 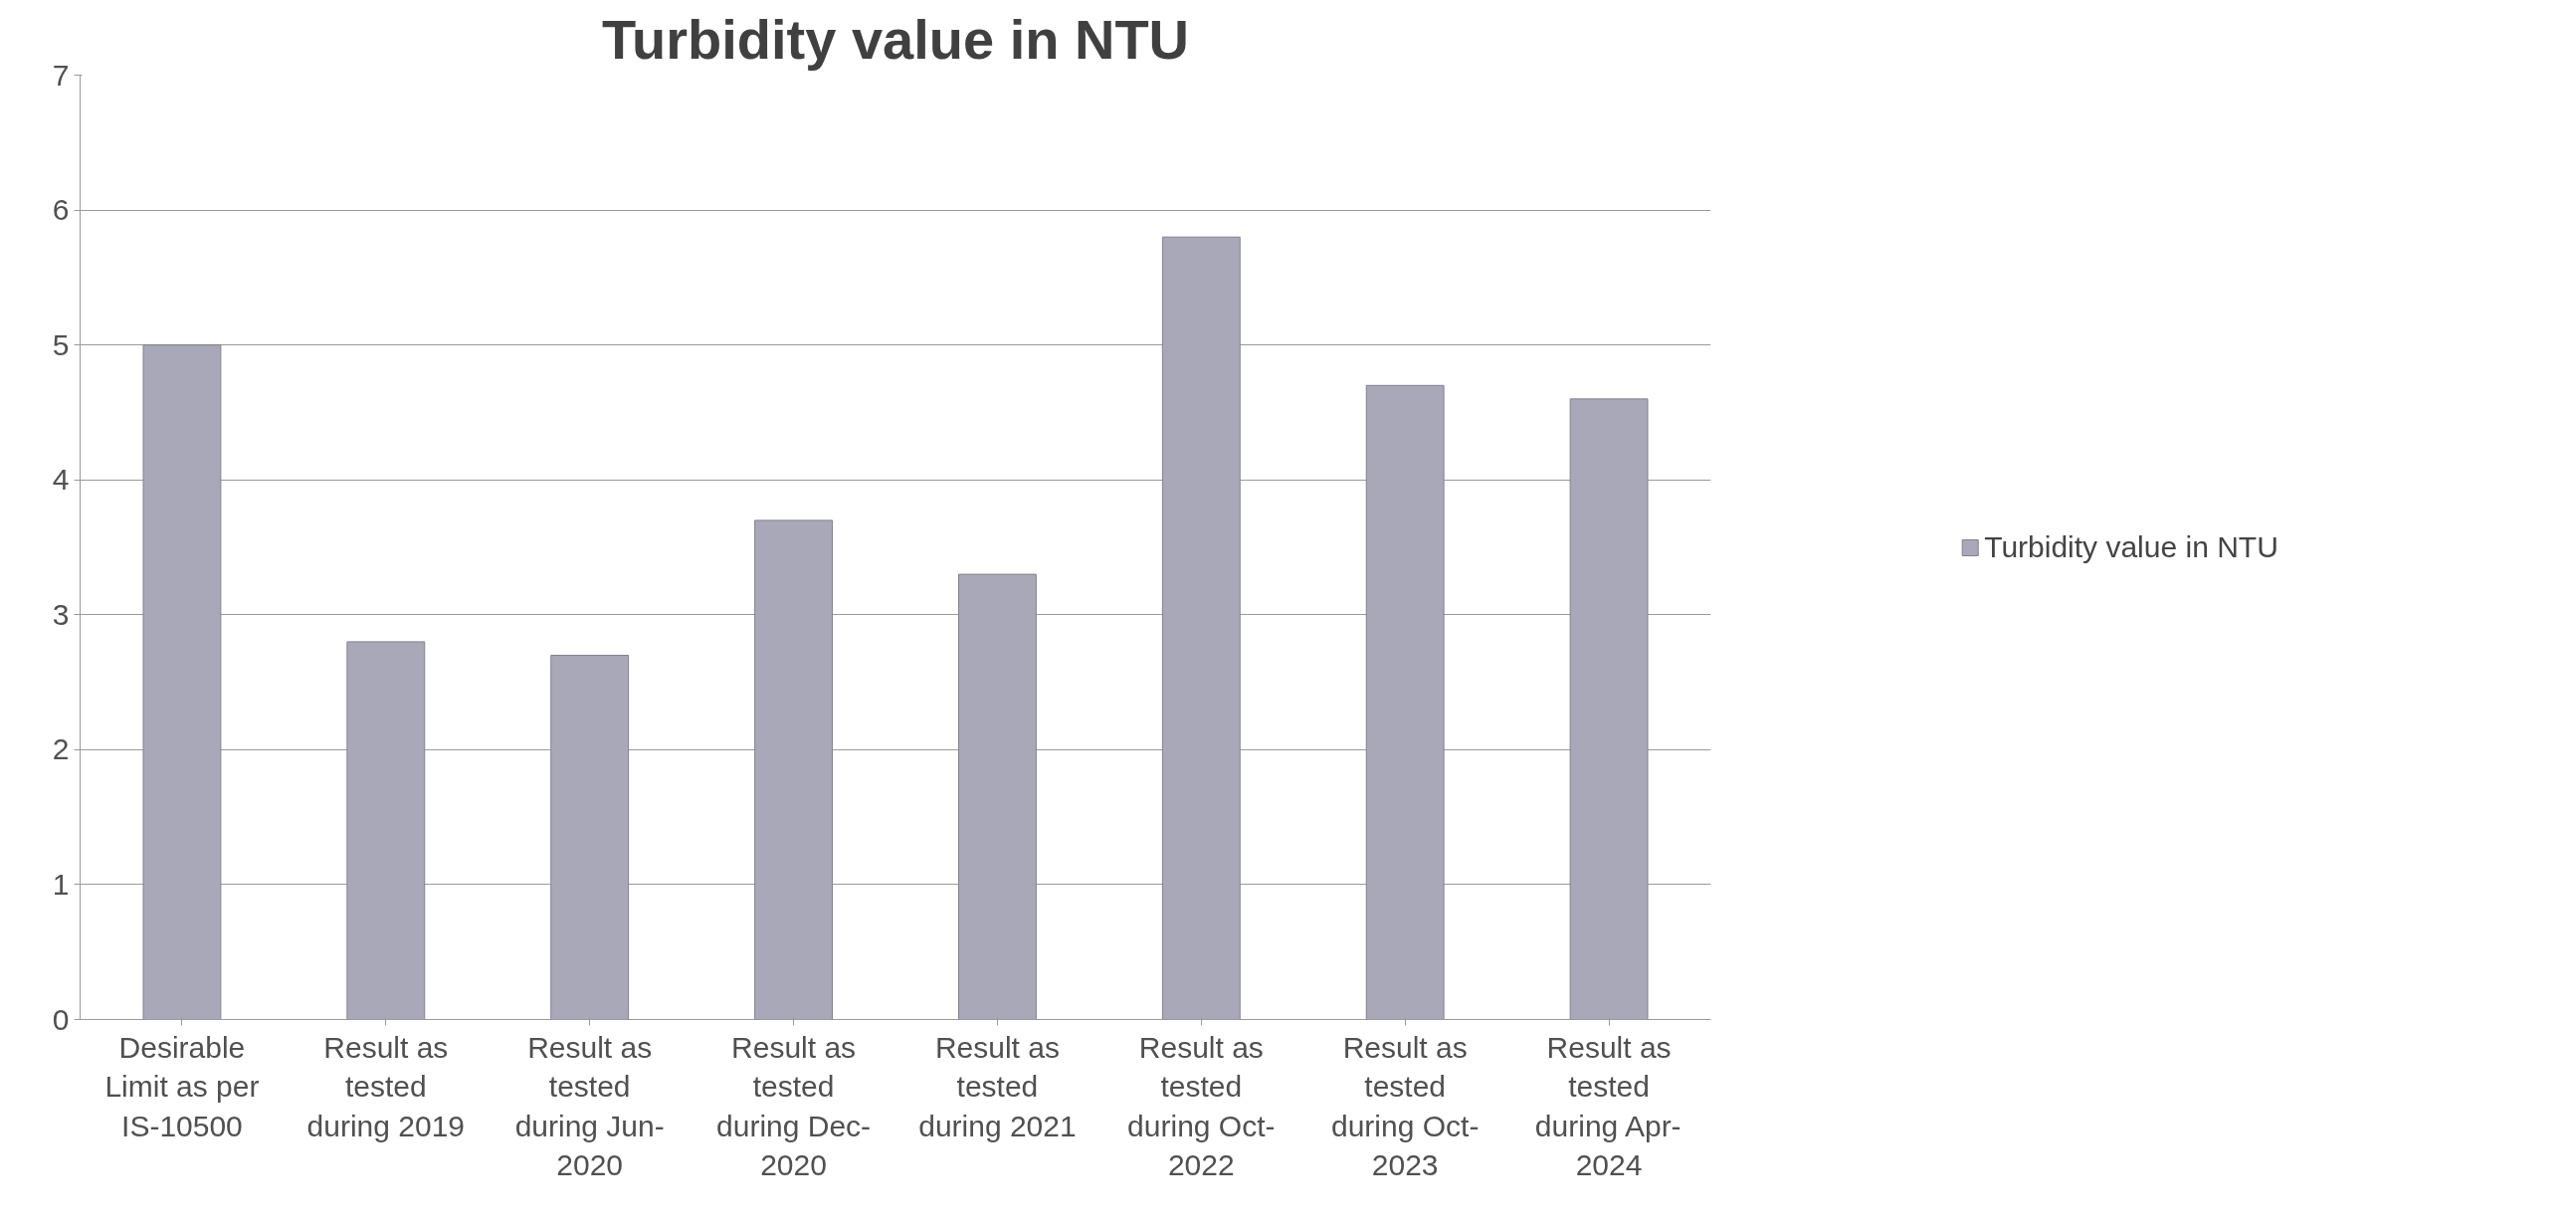 I want to click on x-tick-label: Result as tested during Apr- 2024, so click(x=1608, y=1106).